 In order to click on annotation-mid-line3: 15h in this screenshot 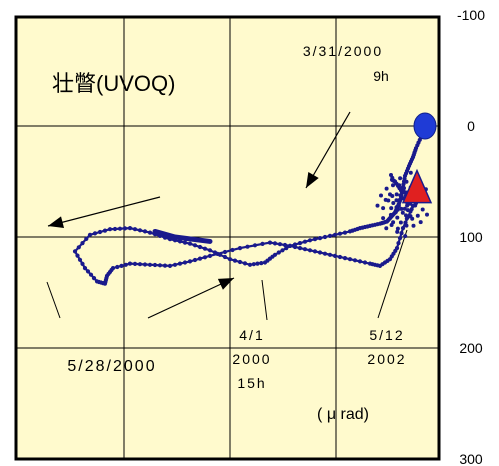, I will do `click(251, 383)`.